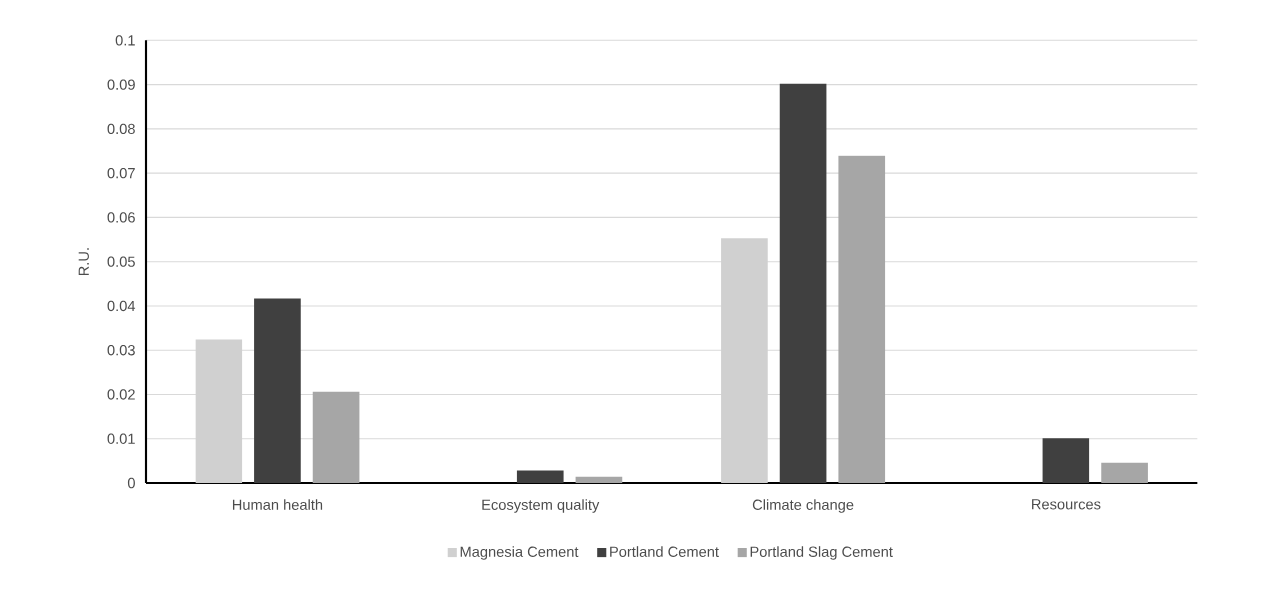 Image resolution: width=1261 pixels, height=601 pixels. Describe the element at coordinates (519, 553) in the screenshot. I see `legend-label: Magnesia Cement` at that location.